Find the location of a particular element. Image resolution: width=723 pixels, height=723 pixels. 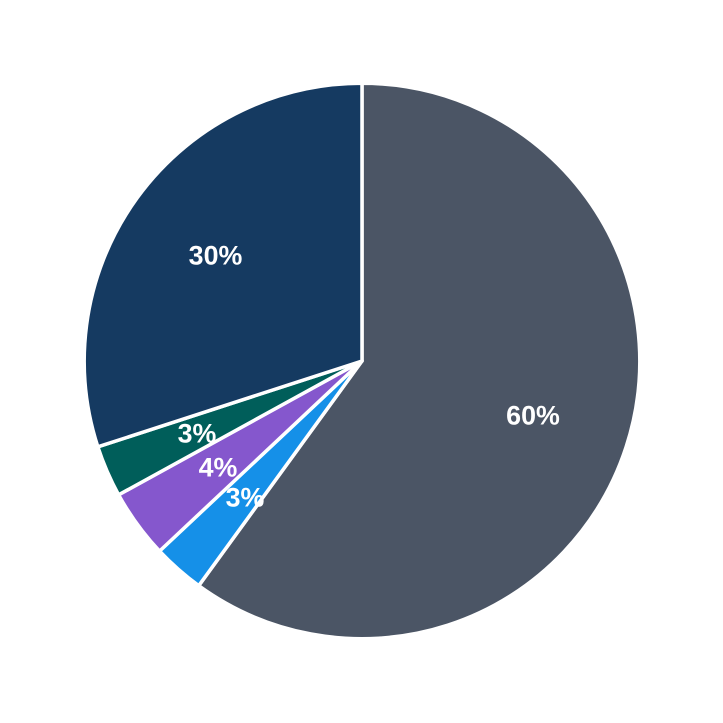

svg-text: 60% is located at coordinates (533, 415).